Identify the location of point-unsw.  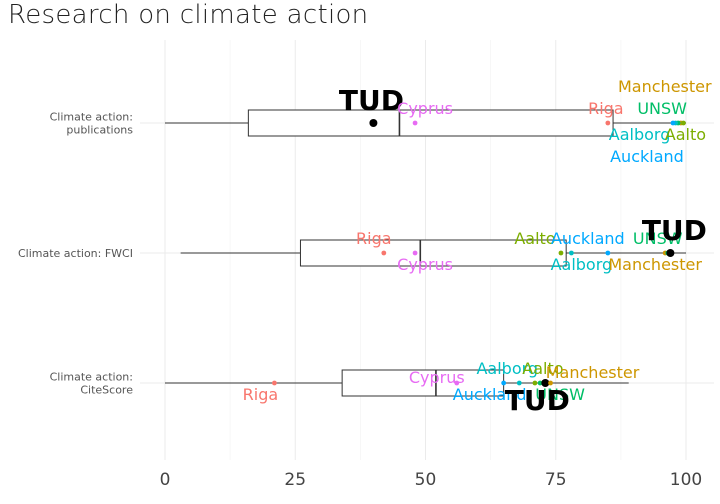
(540, 383).